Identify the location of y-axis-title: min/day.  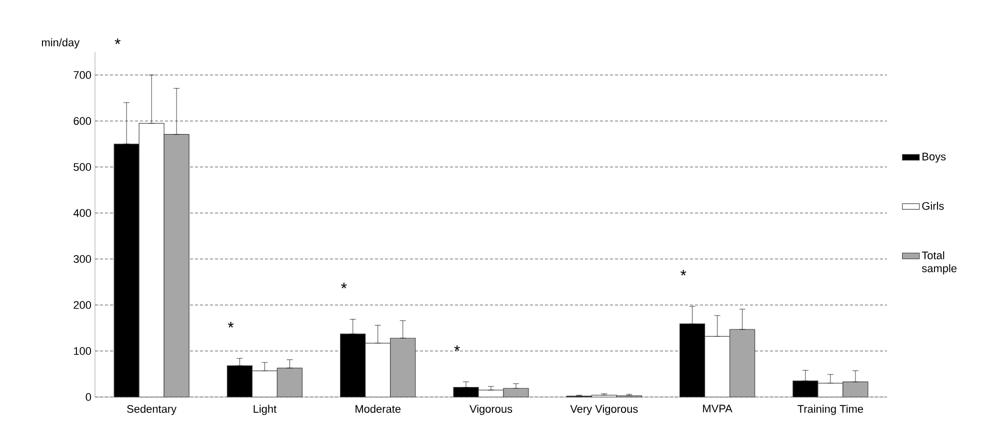
(61, 43).